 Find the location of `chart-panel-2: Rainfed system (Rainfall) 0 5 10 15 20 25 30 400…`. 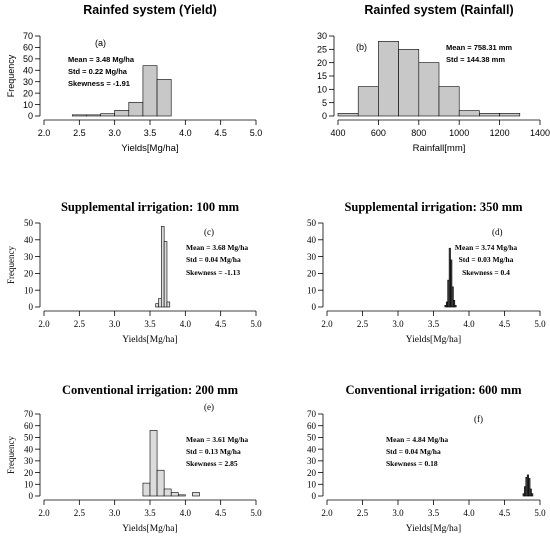

chart-panel-2: Rainfed system (Rainfall) 0 5 10 15 20 25 30 400… is located at coordinates (433, 78).